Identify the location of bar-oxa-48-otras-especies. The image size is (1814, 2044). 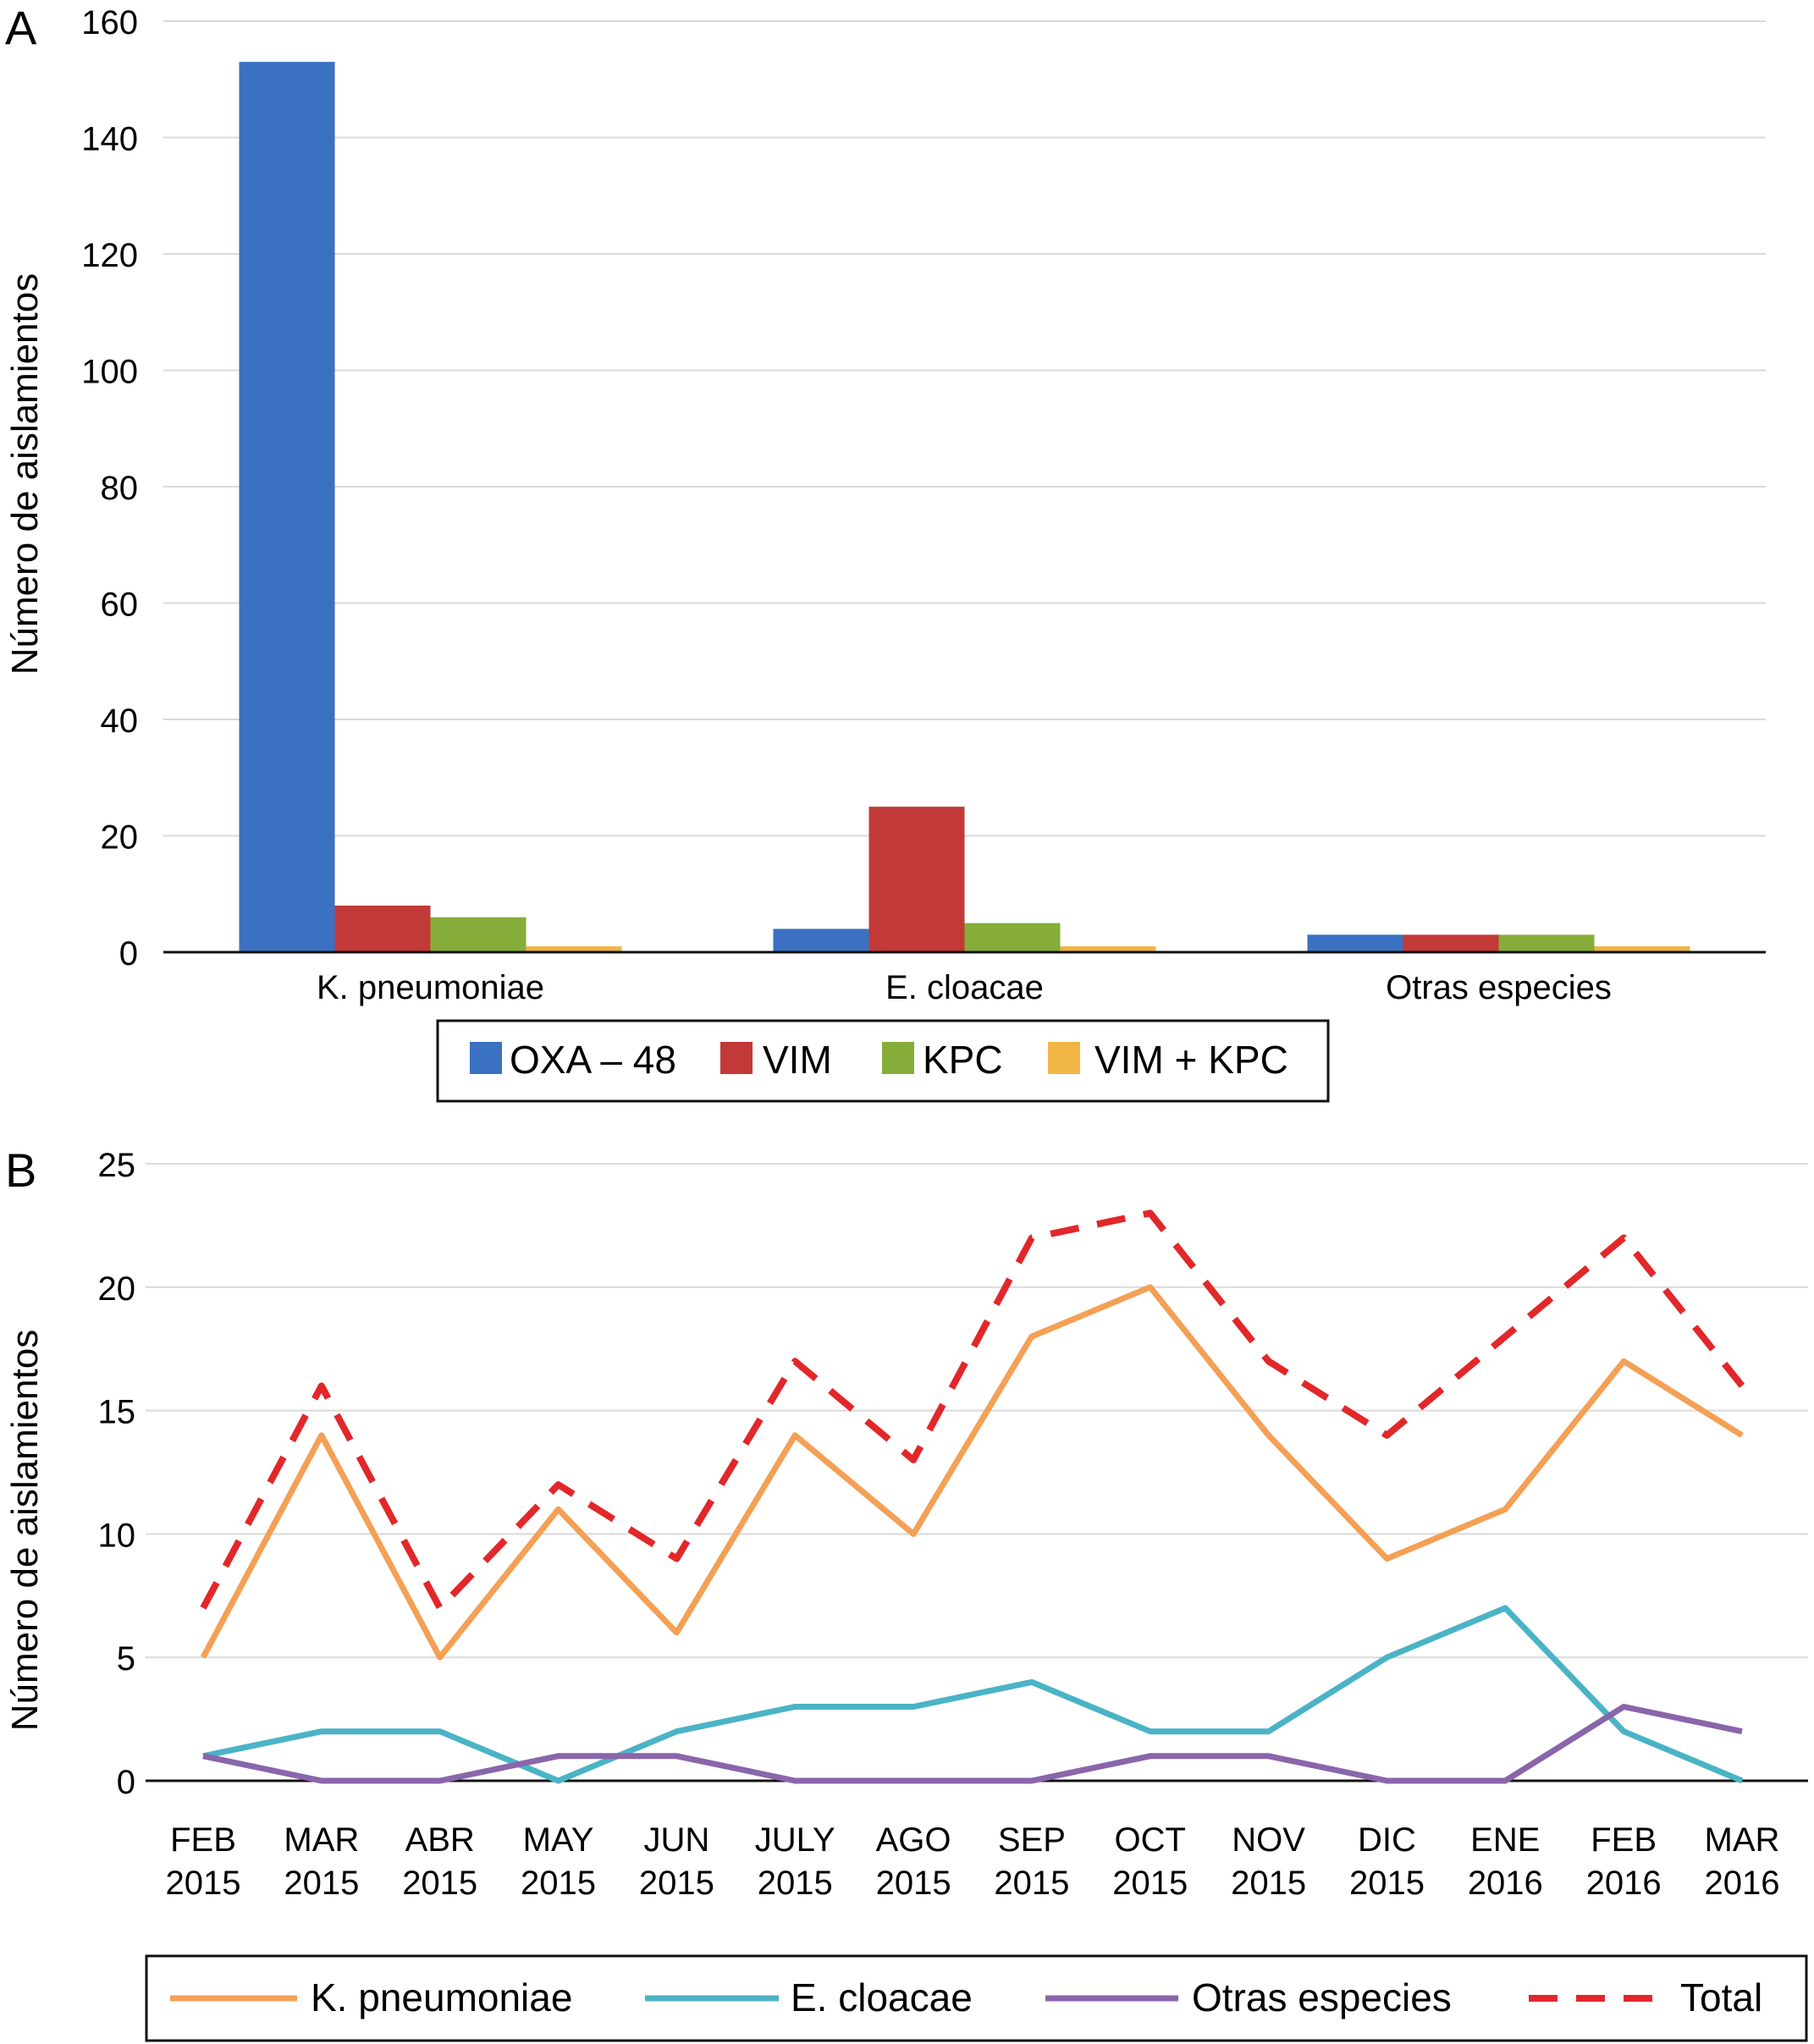
(1355, 943).